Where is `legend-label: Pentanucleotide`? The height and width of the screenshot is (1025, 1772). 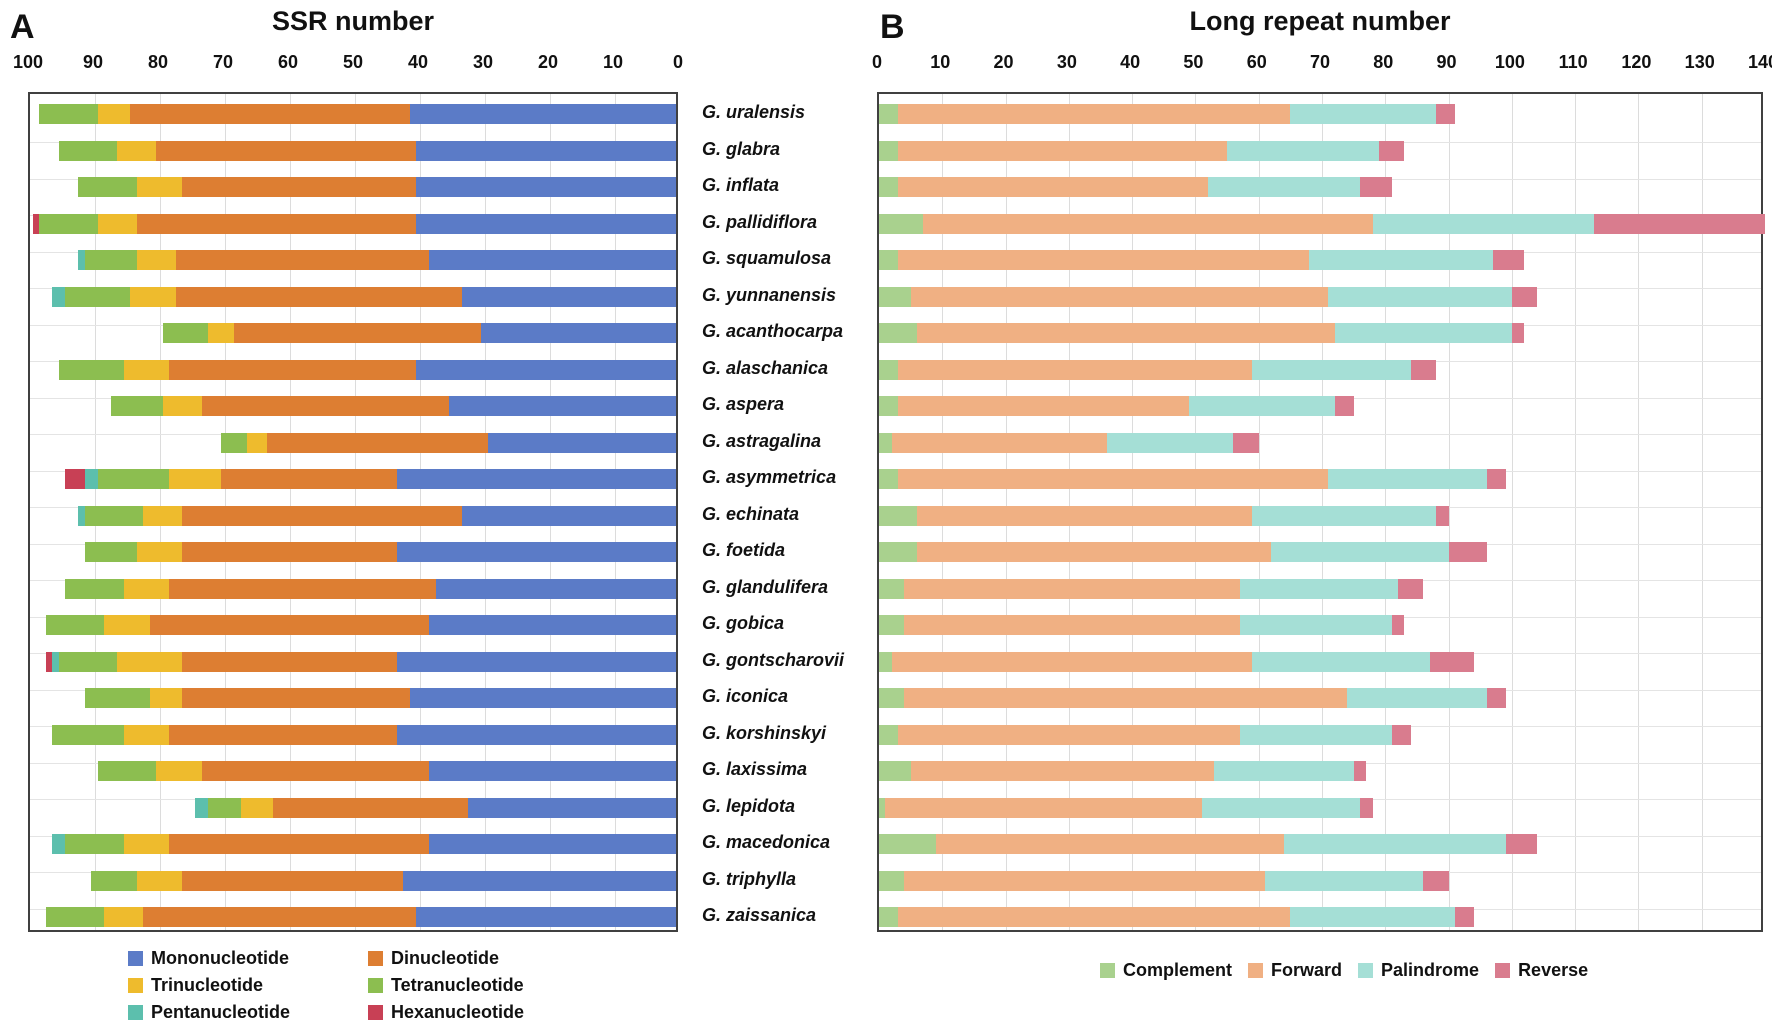
legend-label: Pentanucleotide is located at coordinates (221, 1012).